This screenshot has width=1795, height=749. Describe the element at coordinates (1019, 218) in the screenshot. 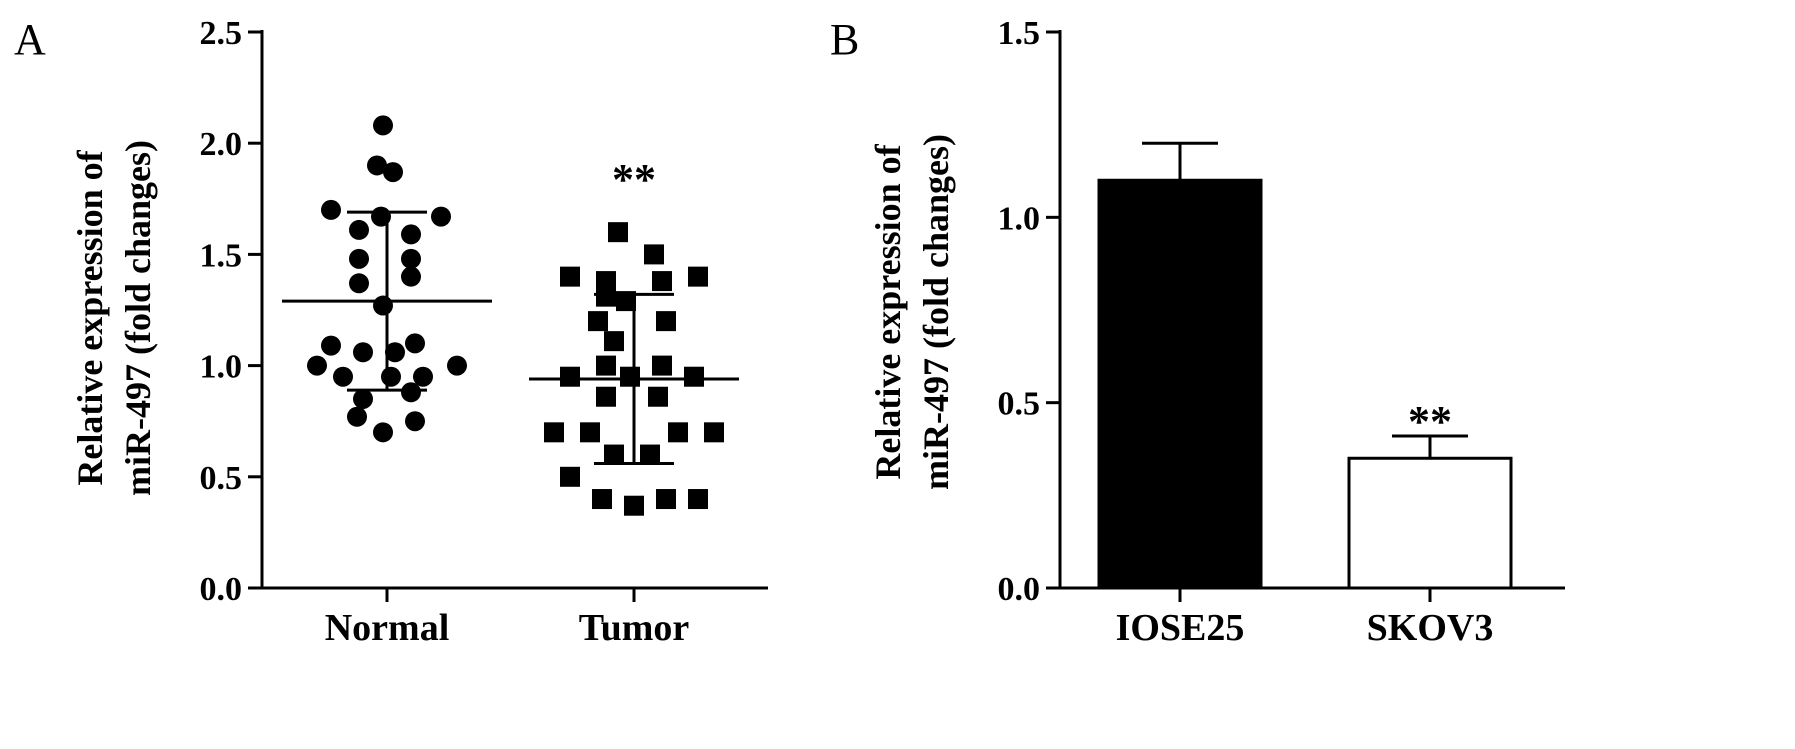

I see `y-tick-label-b: 1.0` at that location.